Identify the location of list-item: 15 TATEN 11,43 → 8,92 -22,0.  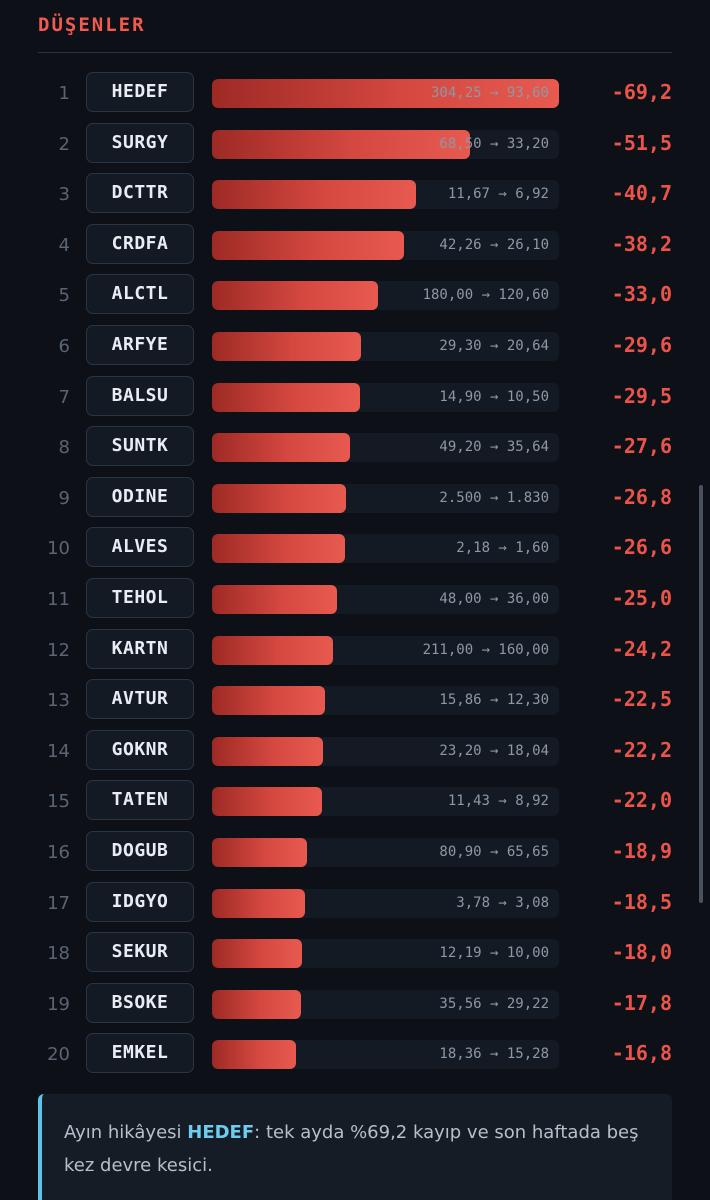
(355, 802).